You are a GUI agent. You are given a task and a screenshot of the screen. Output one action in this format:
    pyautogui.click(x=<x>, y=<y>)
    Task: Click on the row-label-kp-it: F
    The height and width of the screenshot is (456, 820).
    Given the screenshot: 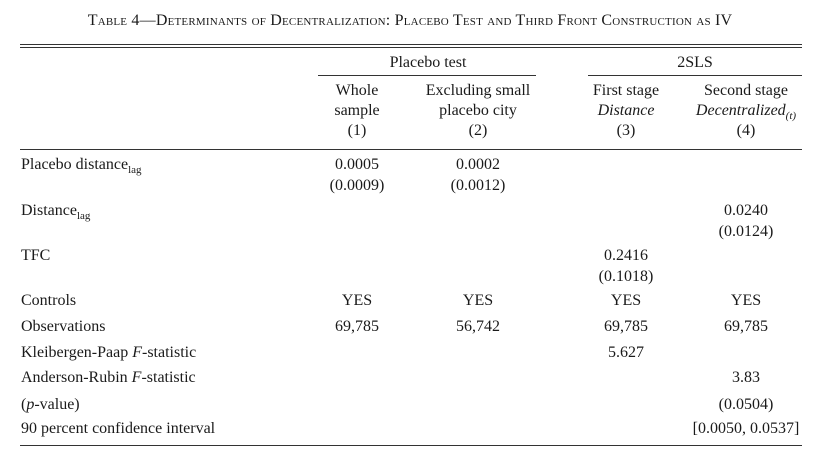 What is the action you would take?
    pyautogui.click(x=137, y=352)
    